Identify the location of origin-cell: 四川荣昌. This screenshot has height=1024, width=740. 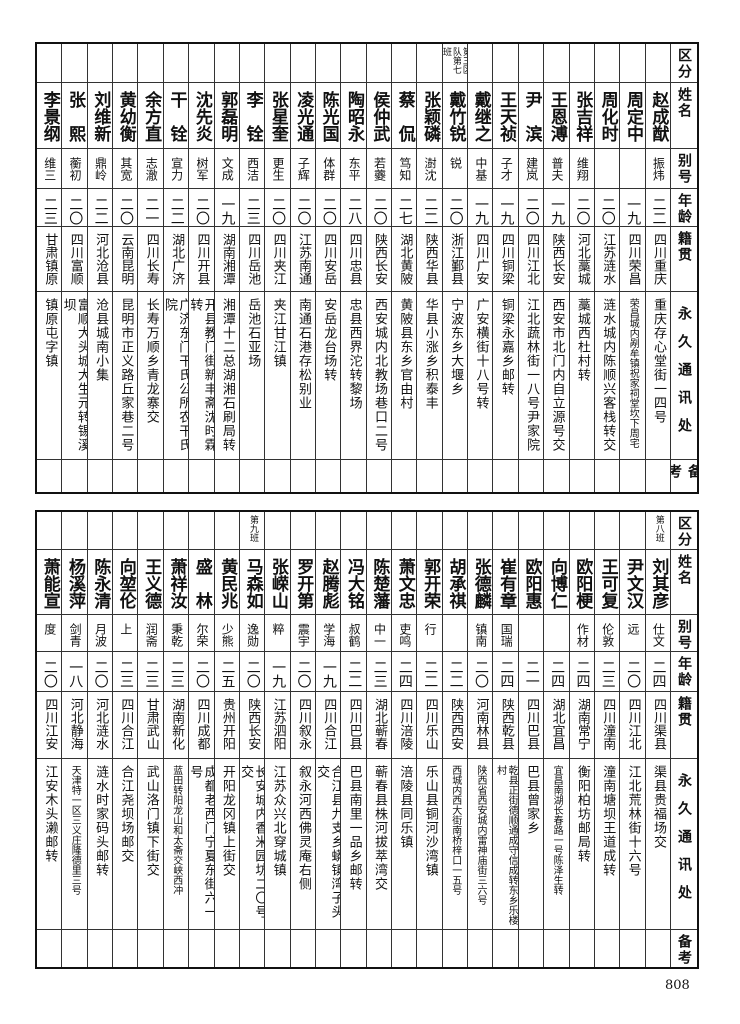
(632, 259).